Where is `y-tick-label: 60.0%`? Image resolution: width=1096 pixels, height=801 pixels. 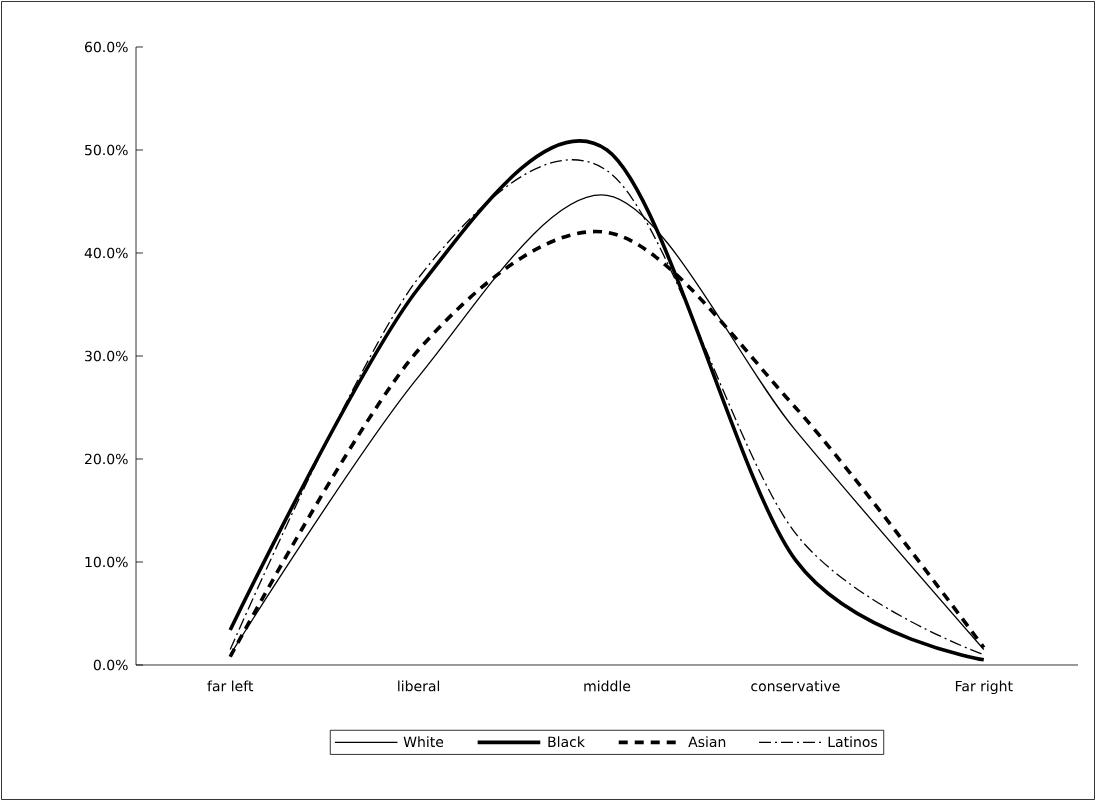
y-tick-label: 60.0% is located at coordinates (106, 47).